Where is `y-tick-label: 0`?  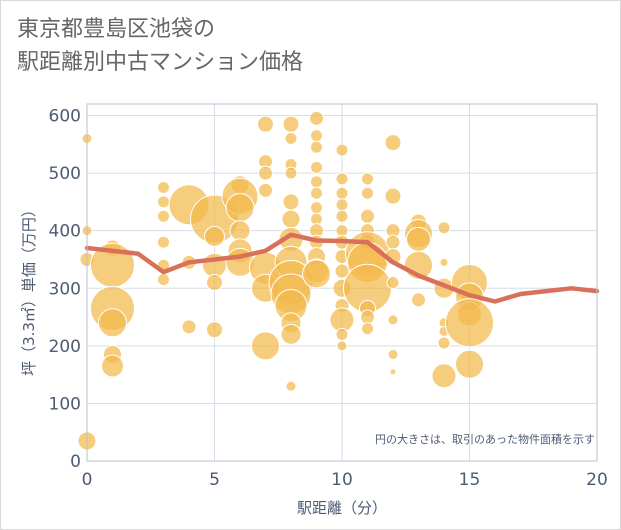
y-tick-label: 0 is located at coordinates (75, 462).